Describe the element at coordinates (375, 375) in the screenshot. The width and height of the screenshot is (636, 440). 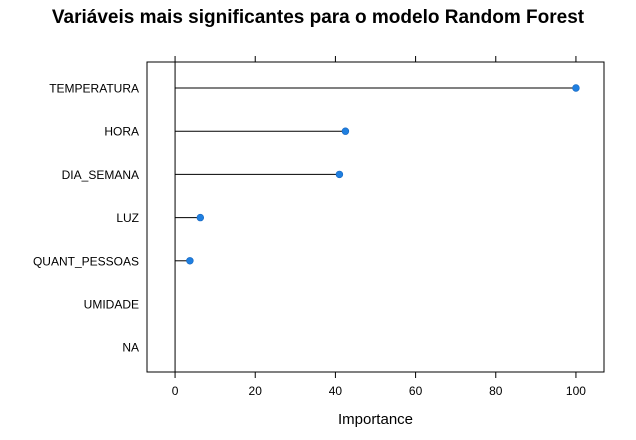
I see `bottom-axis-ticks` at that location.